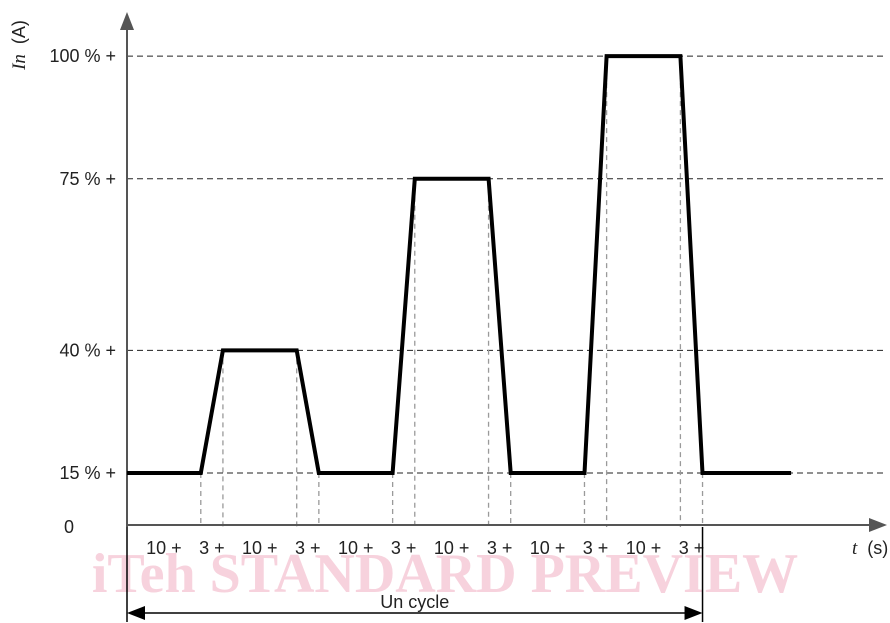 Image resolution: width=890 pixels, height=623 pixels. Describe the element at coordinates (127, 21) in the screenshot. I see `y-axis-arrowhead` at that location.